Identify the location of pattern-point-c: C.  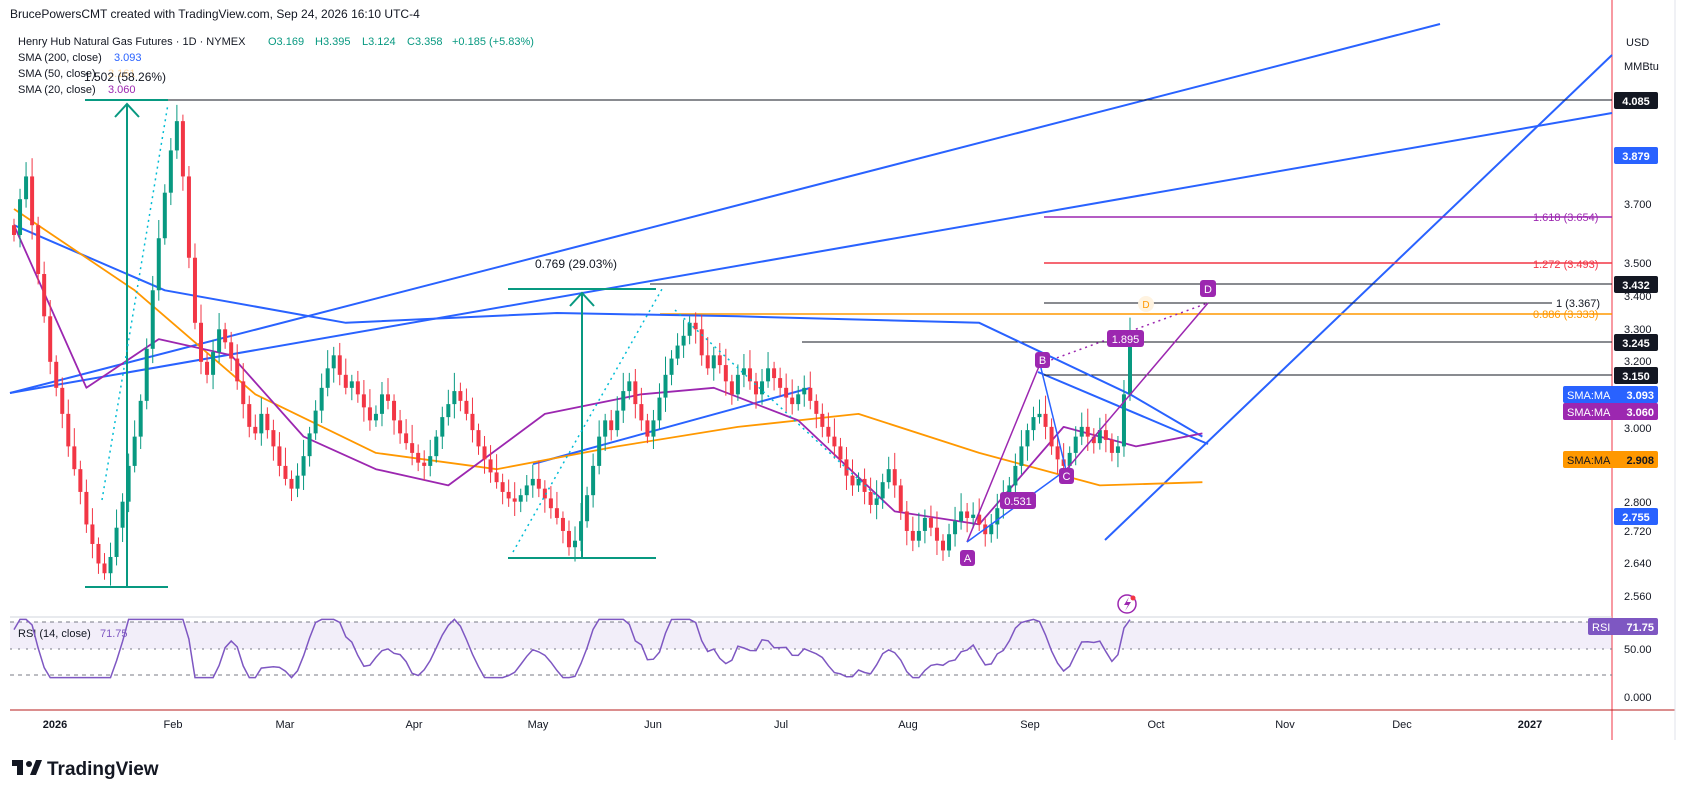
(1066, 476).